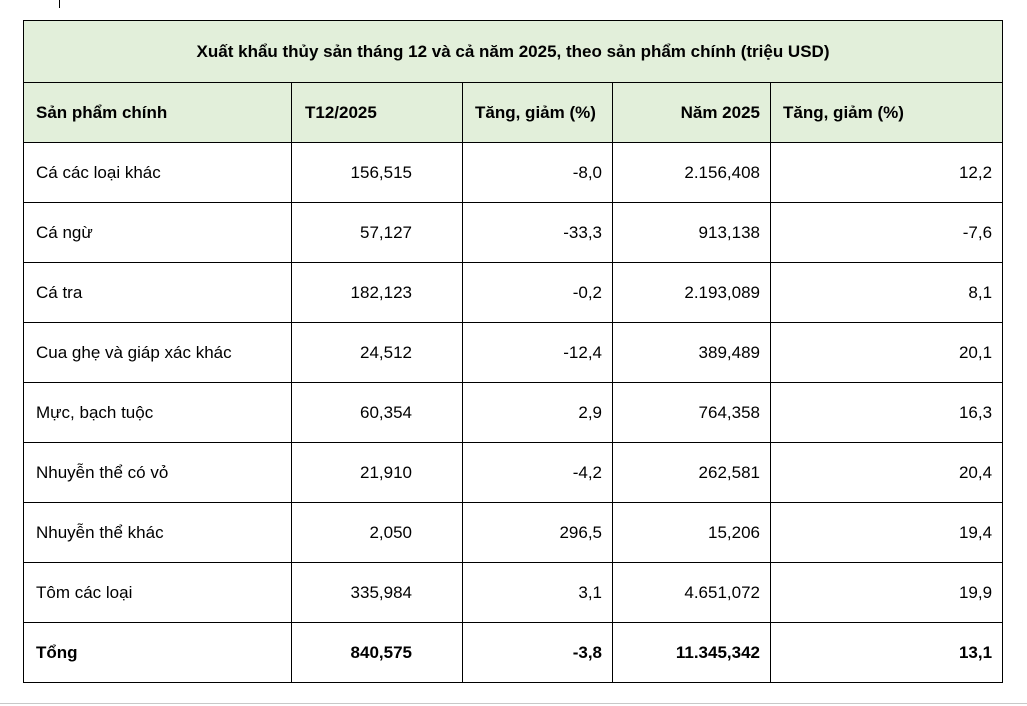 The width and height of the screenshot is (1027, 706). I want to click on cell: 2,050, so click(377, 532).